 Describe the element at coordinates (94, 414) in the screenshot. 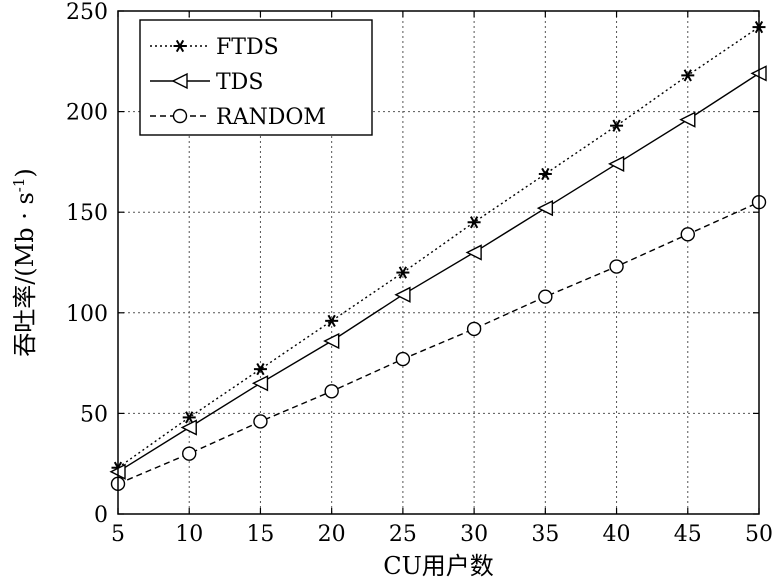

I see `y-tick-label: 50` at that location.